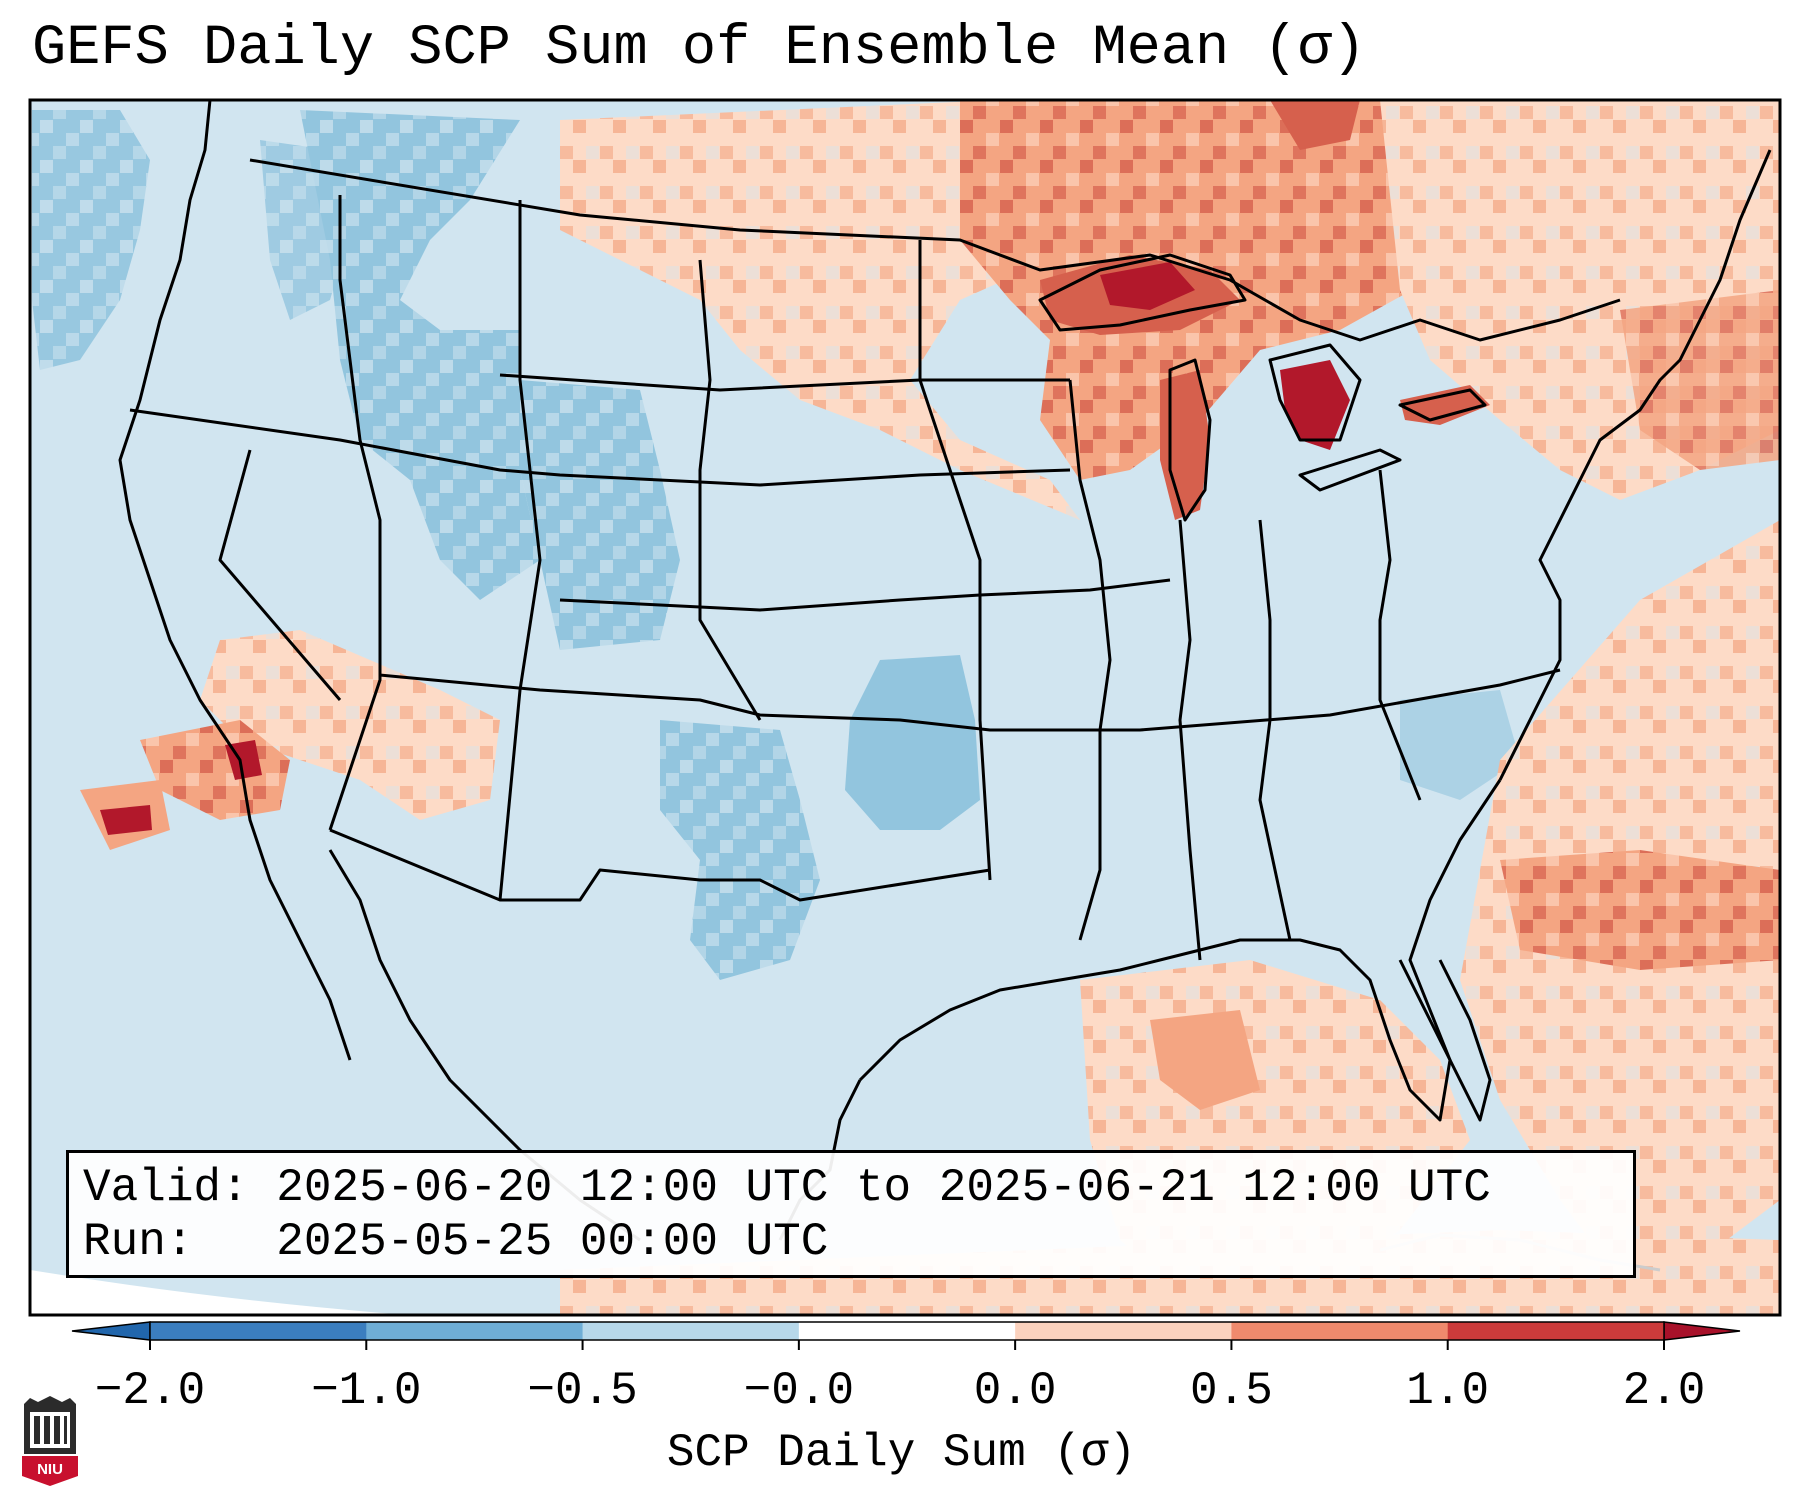  I want to click on west-coast-line, so click(235, 580).